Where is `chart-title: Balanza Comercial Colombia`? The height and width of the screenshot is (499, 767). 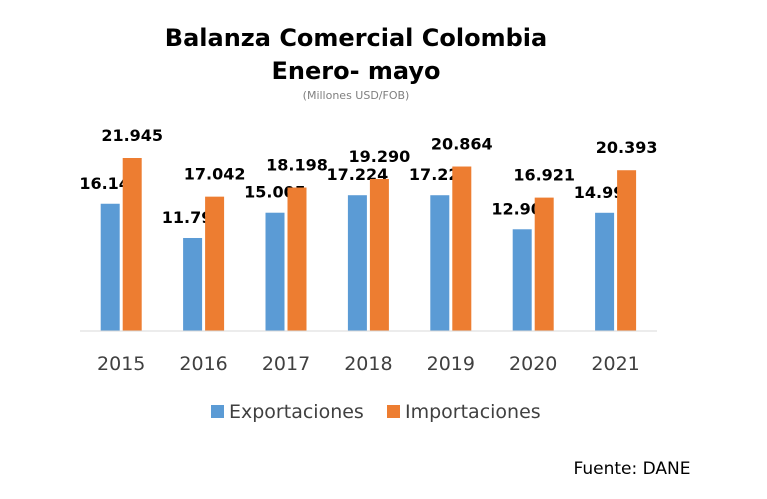
chart-title: Balanza Comercial Colombia is located at coordinates (356, 38).